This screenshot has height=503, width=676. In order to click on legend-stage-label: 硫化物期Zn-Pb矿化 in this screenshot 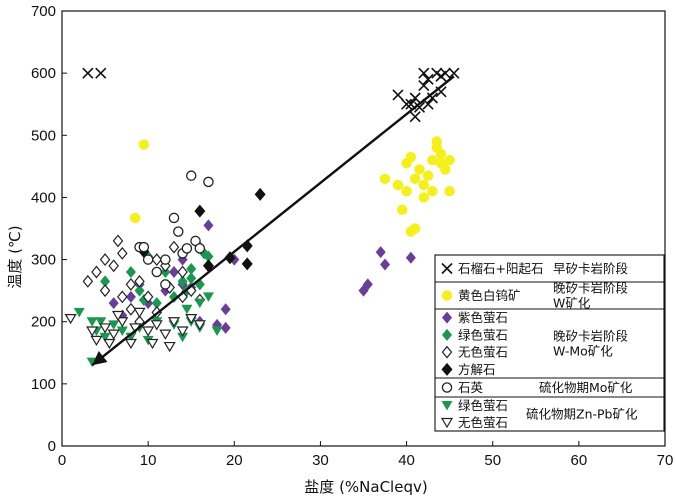, I will do `click(582, 414)`.